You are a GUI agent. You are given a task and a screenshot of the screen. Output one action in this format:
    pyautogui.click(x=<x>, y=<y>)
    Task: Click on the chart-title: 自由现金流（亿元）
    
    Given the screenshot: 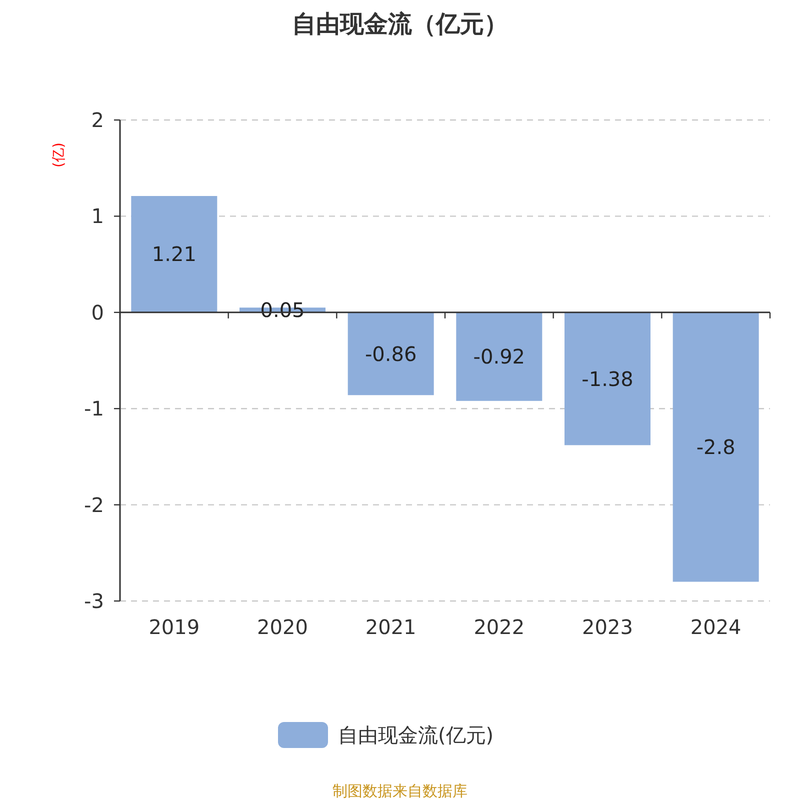 What is the action you would take?
    pyautogui.click(x=400, y=24)
    